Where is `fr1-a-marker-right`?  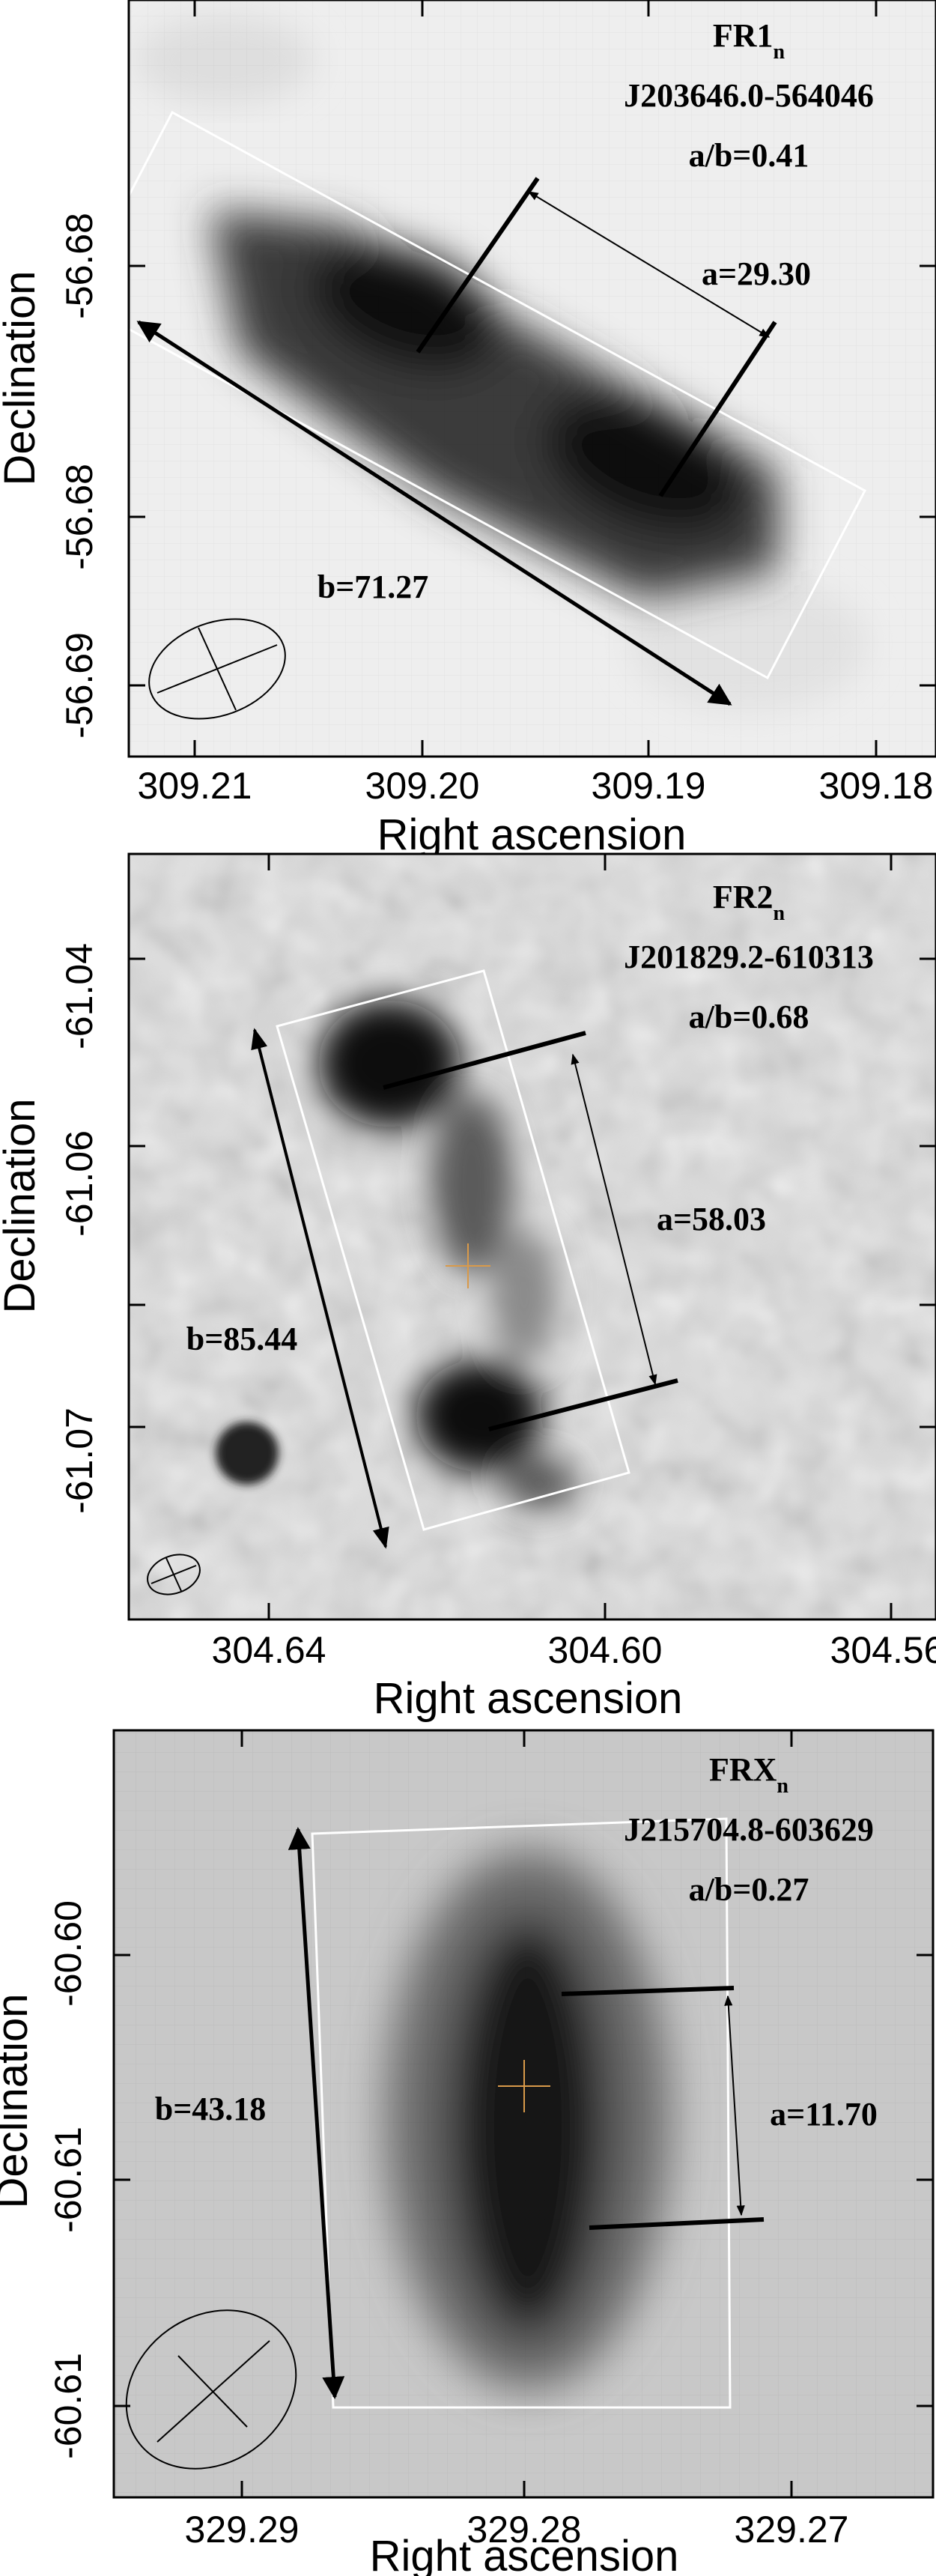
fr1-a-marker-right is located at coordinates (717, 409).